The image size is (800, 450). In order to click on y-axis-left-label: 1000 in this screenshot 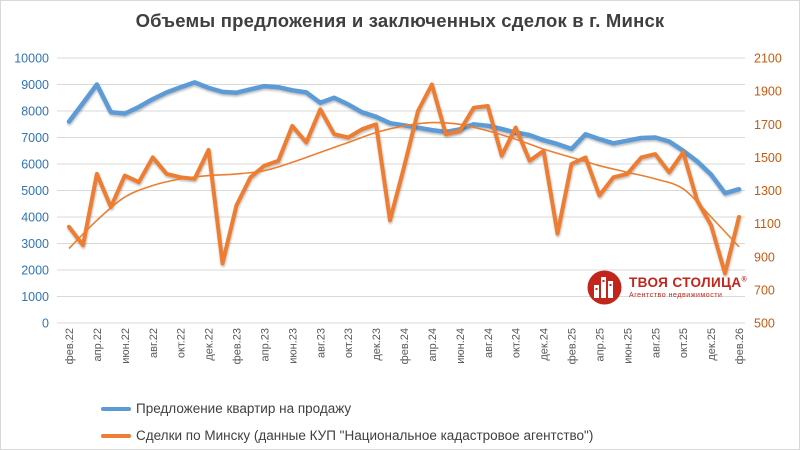, I will do `click(35, 297)`.